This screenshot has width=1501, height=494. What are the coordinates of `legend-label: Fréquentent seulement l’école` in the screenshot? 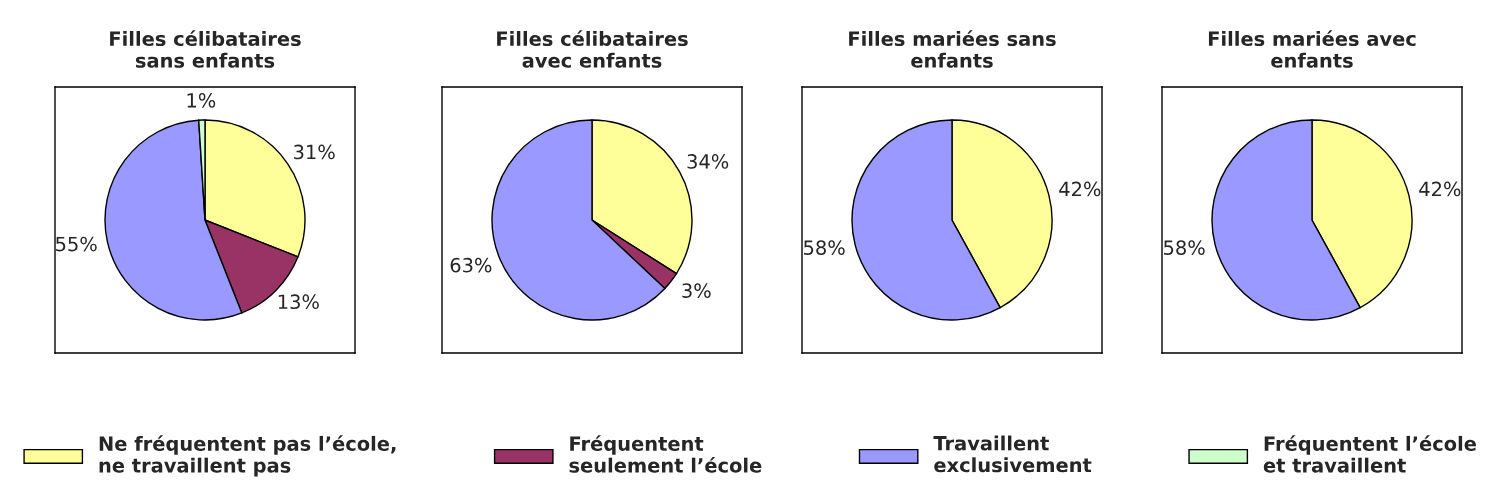 It's located at (665, 454).